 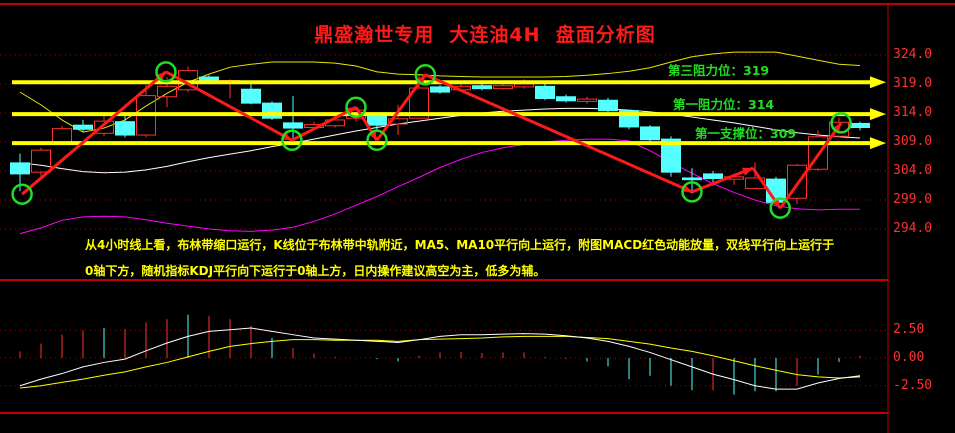 I want to click on price-tick-label: 309.0, so click(x=913, y=141).